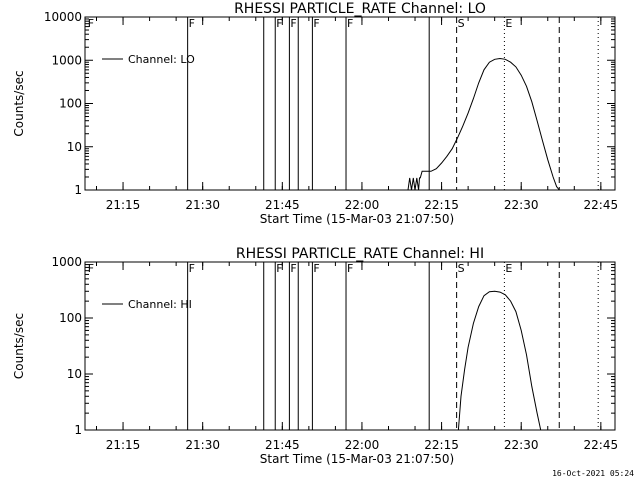  I want to click on chart-title: RHESSI PARTICLE_RATE Channel: HI, so click(360, 254).